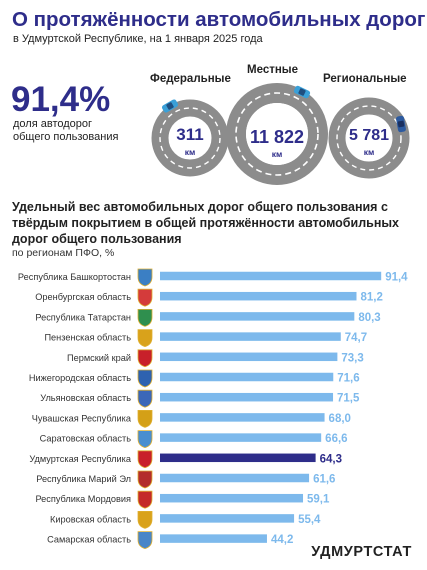 Image resolution: width=427 pixels, height=570 pixels. I want to click on region-label: Пермский край, so click(99, 358).